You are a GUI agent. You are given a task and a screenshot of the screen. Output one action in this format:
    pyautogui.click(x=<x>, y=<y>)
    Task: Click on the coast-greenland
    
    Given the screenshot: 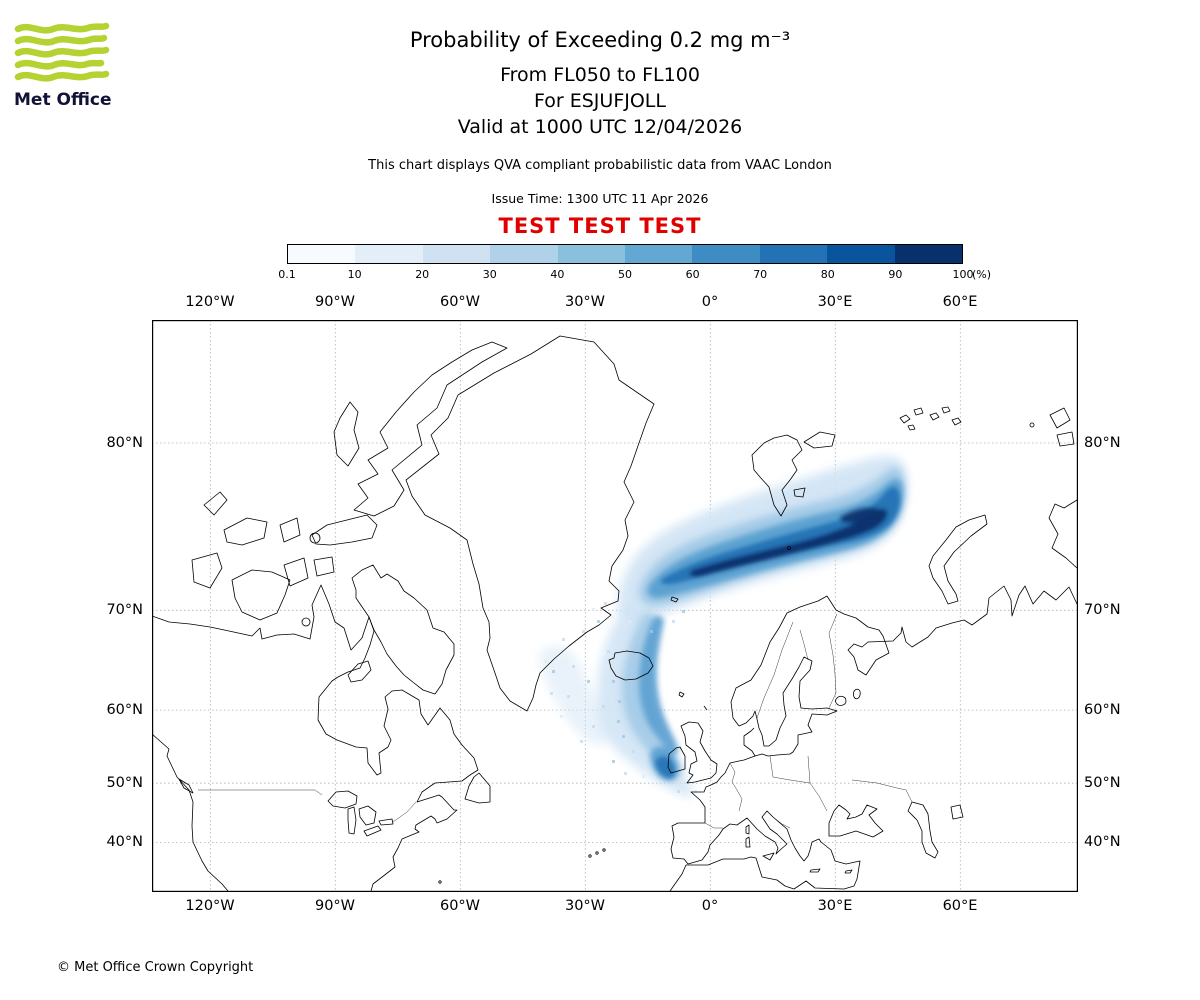 What is the action you would take?
    pyautogui.click(x=530, y=523)
    